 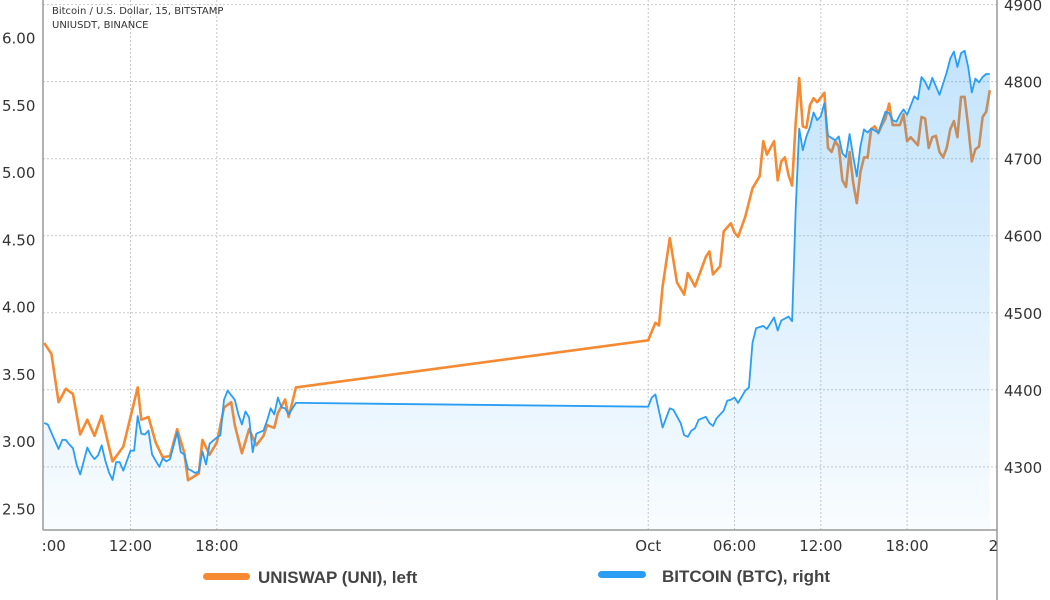 I want to click on x-tick-label: Oct, so click(x=648, y=546).